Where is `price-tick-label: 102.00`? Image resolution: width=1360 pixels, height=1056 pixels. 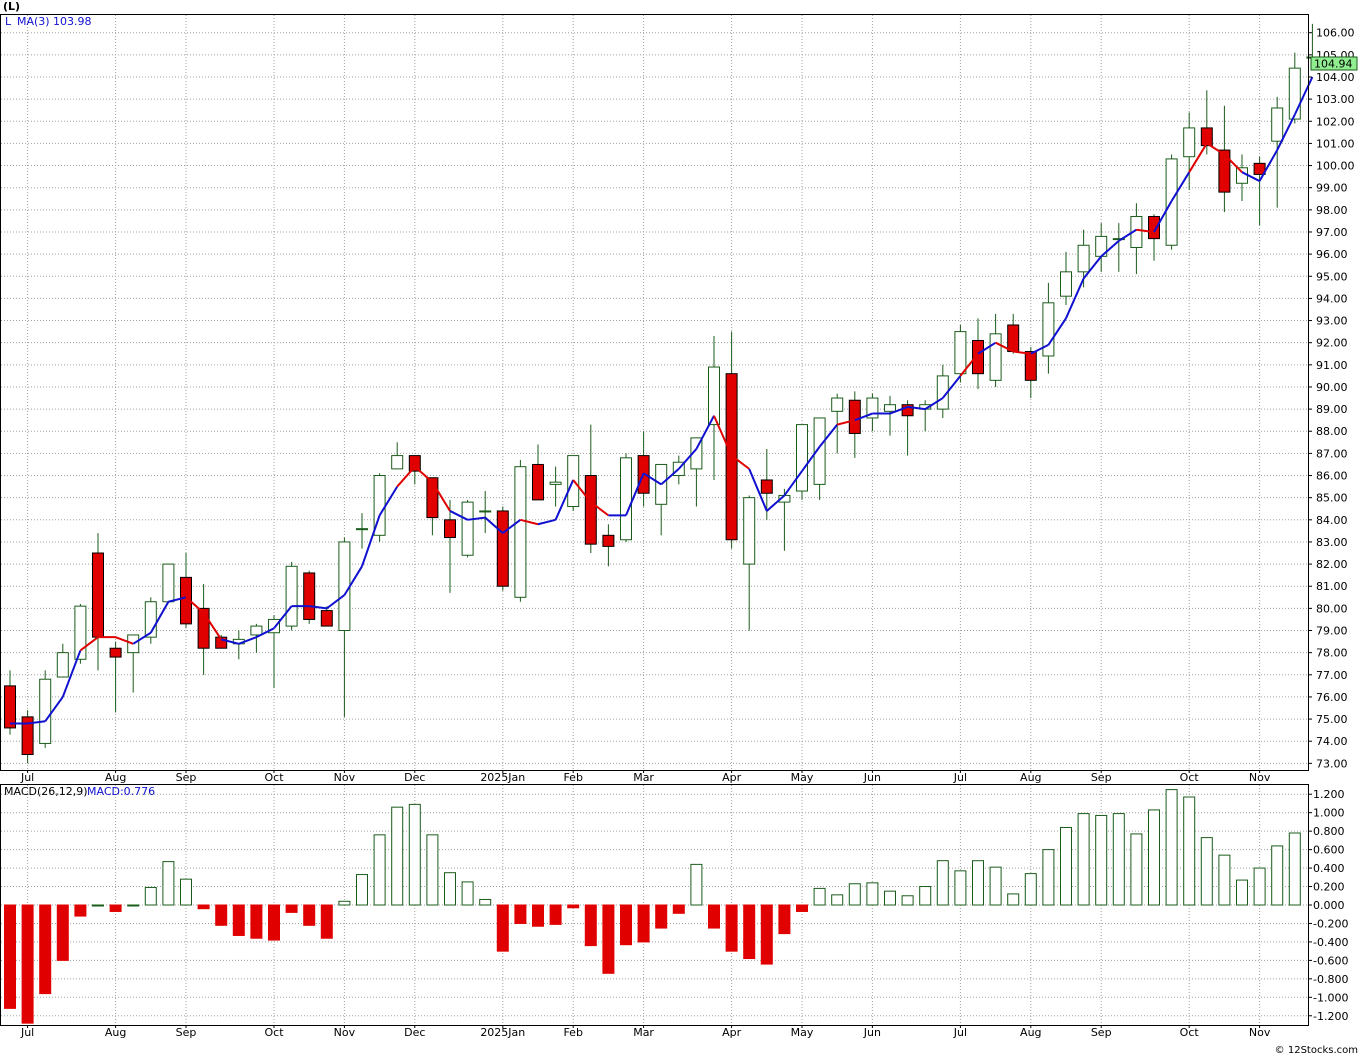
price-tick-label: 102.00 is located at coordinates (1335, 121).